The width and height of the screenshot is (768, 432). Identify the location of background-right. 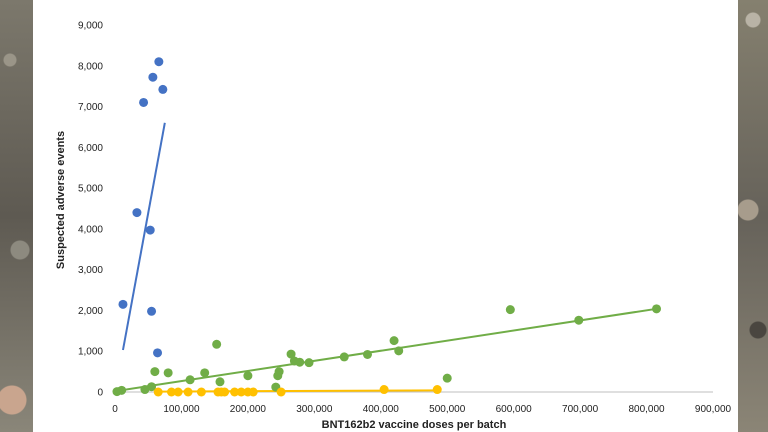
(753, 216).